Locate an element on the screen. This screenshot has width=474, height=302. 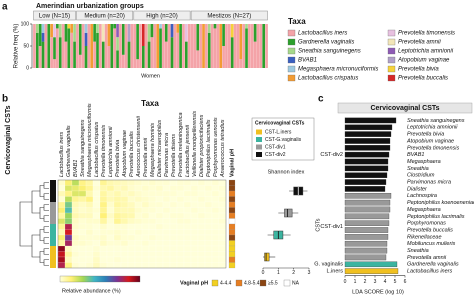
heatmap-frame is located at coordinates (142, 224).